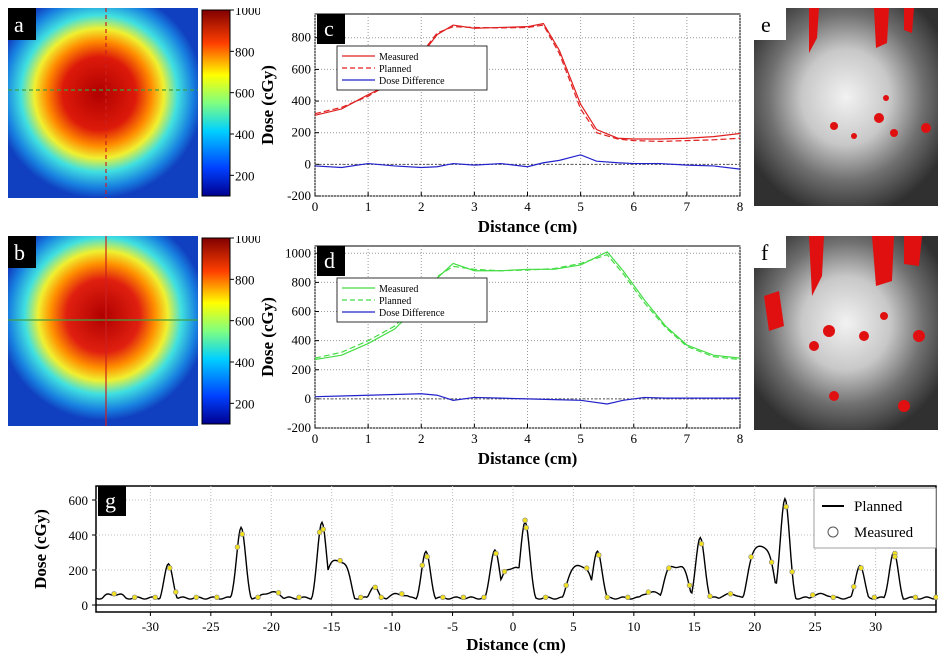 This screenshot has width=938, height=659. What do you see at coordinates (245, 134) in the screenshot?
I see `colorbar-tick-label: 400` at bounding box center [245, 134].